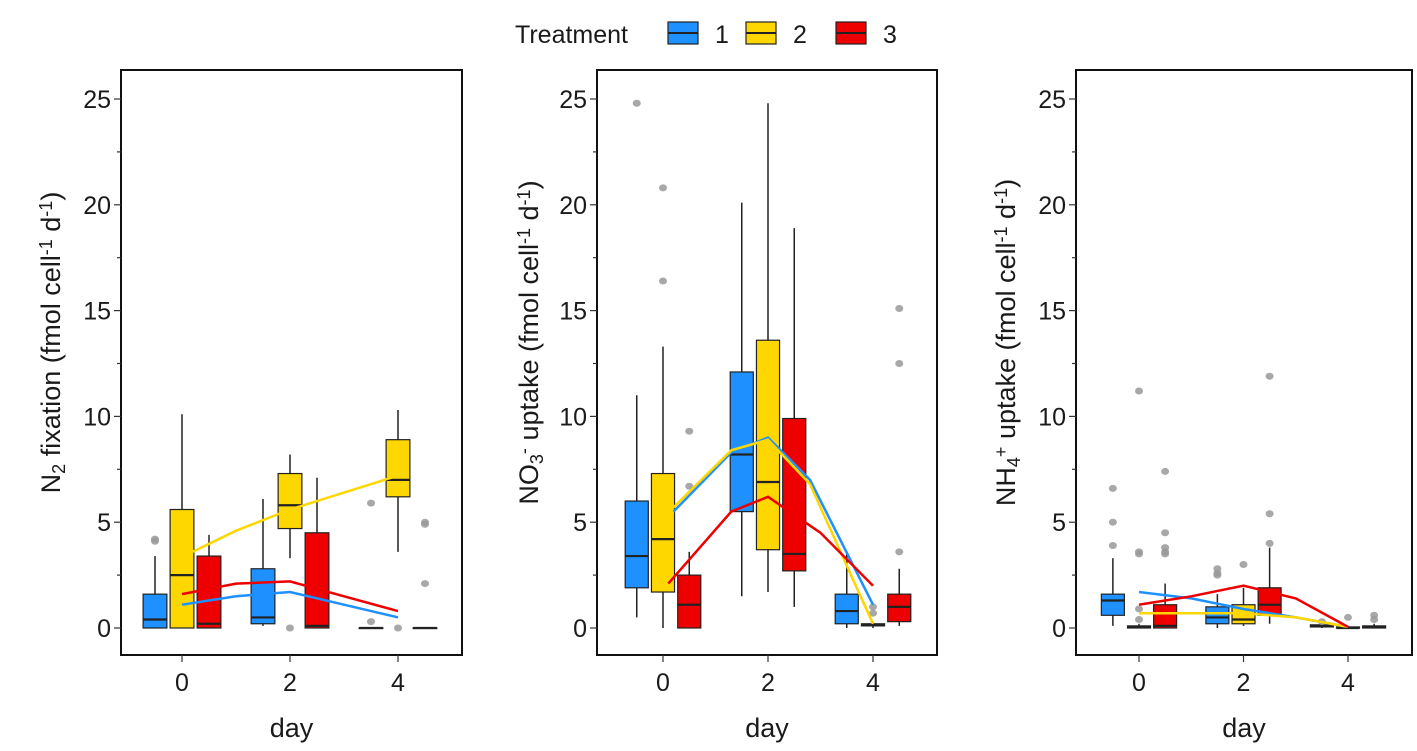 The image size is (1417, 751). What do you see at coordinates (573, 312) in the screenshot?
I see `y-tick-label: 15` at bounding box center [573, 312].